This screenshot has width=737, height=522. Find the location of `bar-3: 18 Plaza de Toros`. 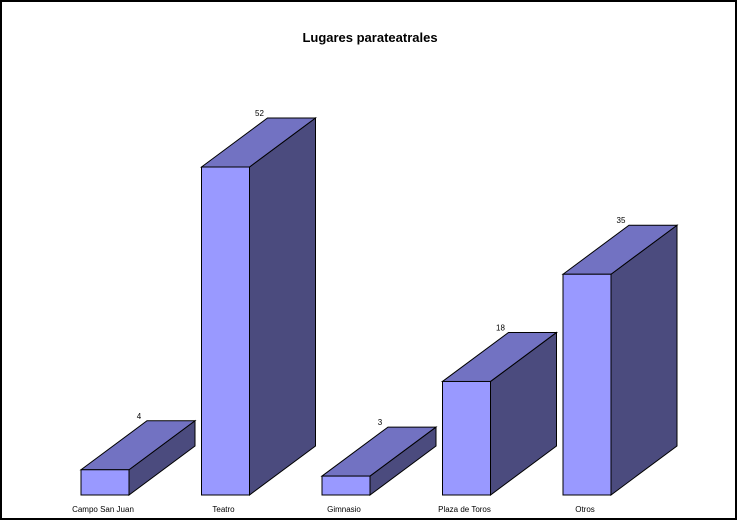

bar-3: 18 Plaza de Toros is located at coordinates (498, 418).